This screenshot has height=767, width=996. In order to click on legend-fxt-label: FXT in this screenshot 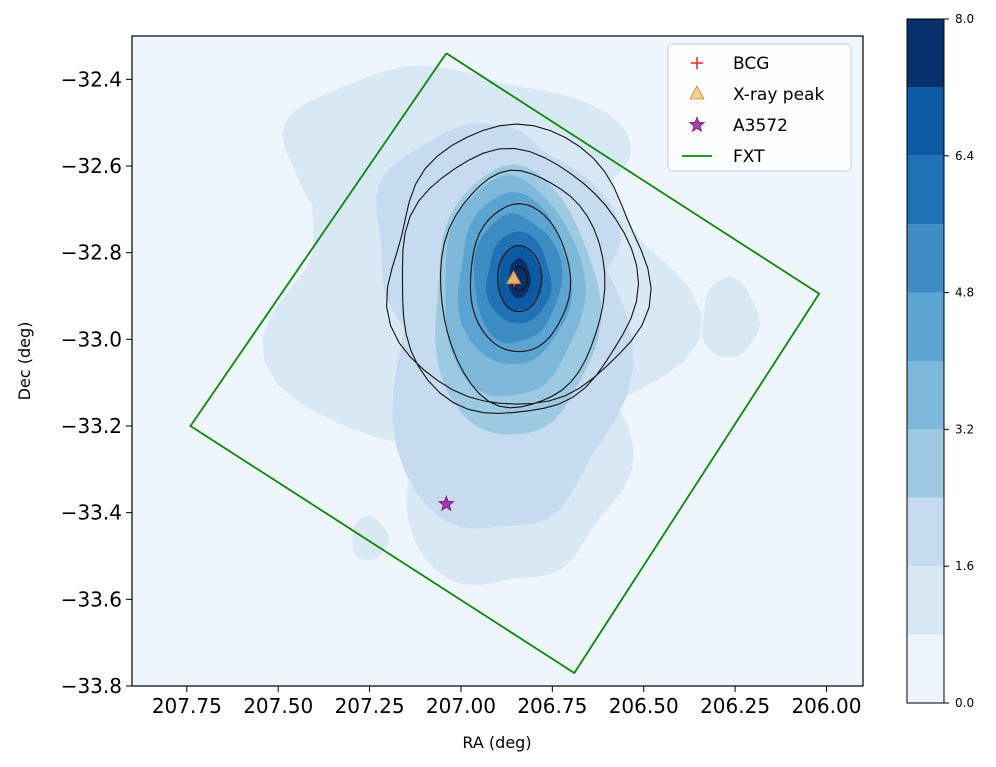, I will do `click(749, 157)`.